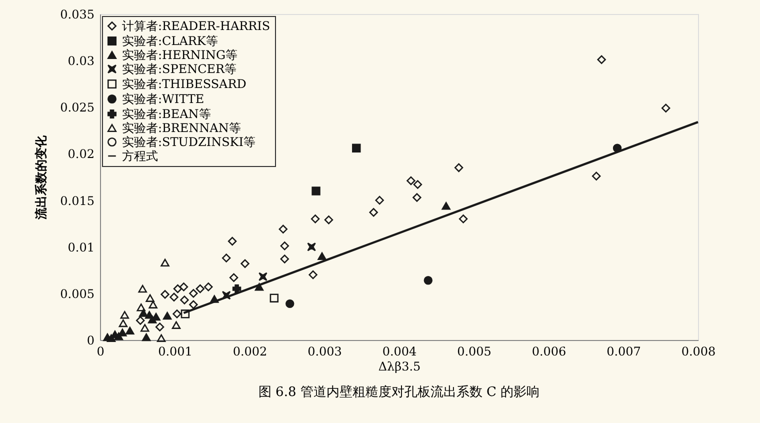  I want to click on legend-label: 计算者:READER-HARRIS, so click(196, 26).